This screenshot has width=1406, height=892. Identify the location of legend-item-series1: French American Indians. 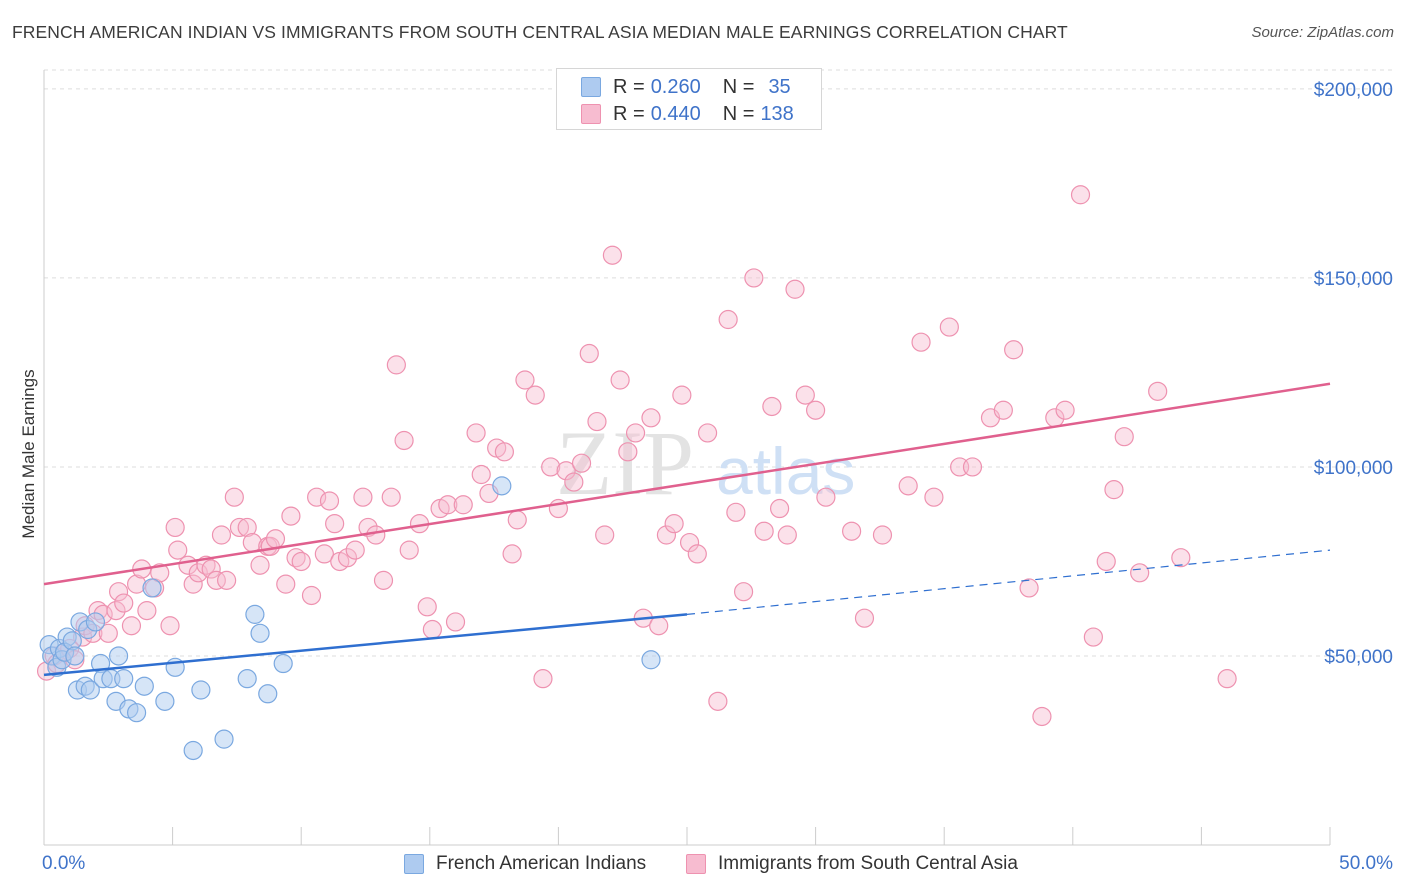
(525, 864).